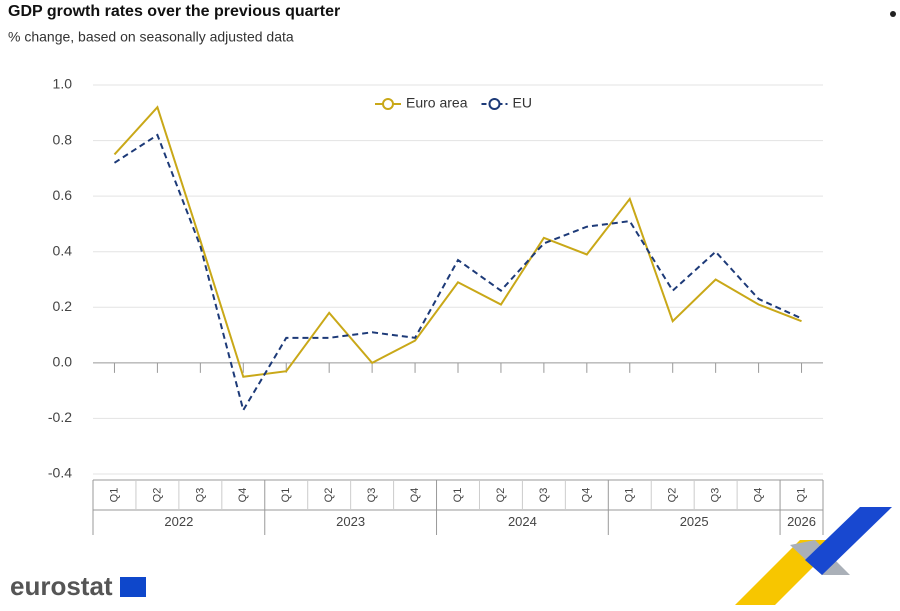 The image size is (900, 611). I want to click on legend-label: Euro area, so click(437, 103).